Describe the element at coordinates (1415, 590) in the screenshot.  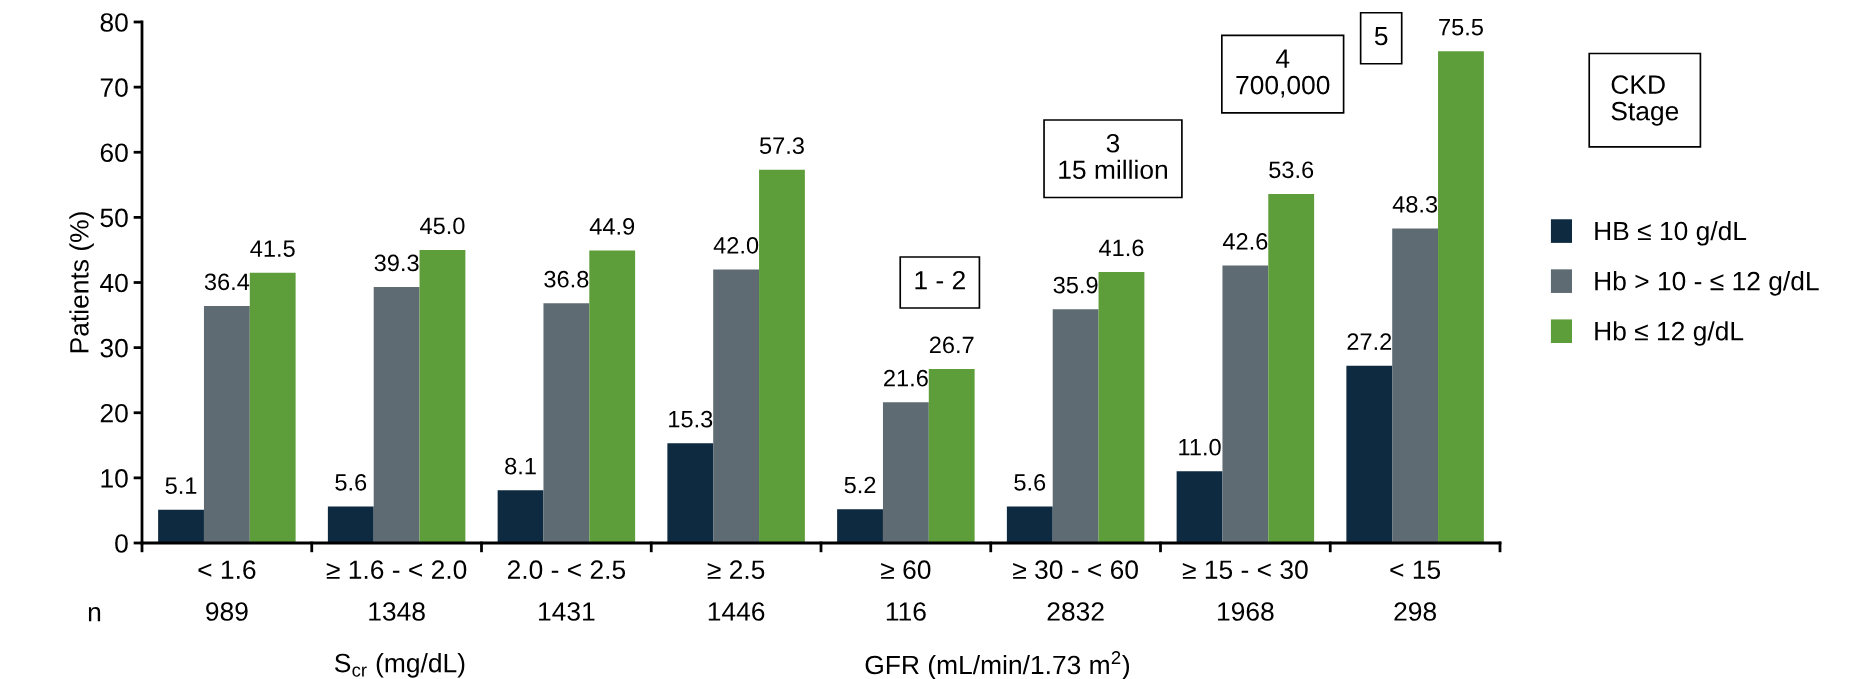
I see `x-tick-label: < 15 298` at that location.